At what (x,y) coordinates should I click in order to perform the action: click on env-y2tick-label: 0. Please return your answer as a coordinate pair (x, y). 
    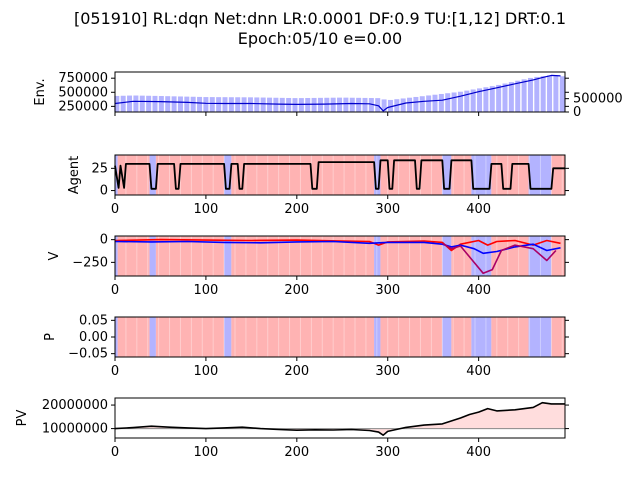
    Looking at the image, I should click on (577, 112).